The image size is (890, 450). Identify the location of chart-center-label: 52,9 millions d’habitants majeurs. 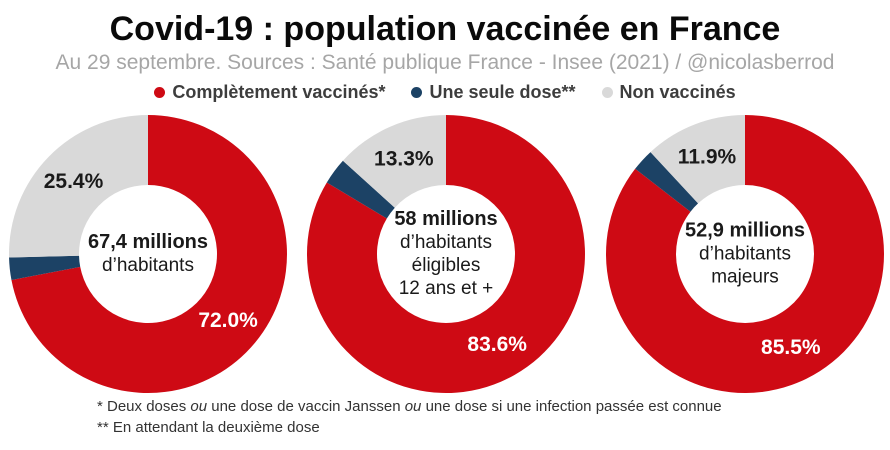
(745, 254).